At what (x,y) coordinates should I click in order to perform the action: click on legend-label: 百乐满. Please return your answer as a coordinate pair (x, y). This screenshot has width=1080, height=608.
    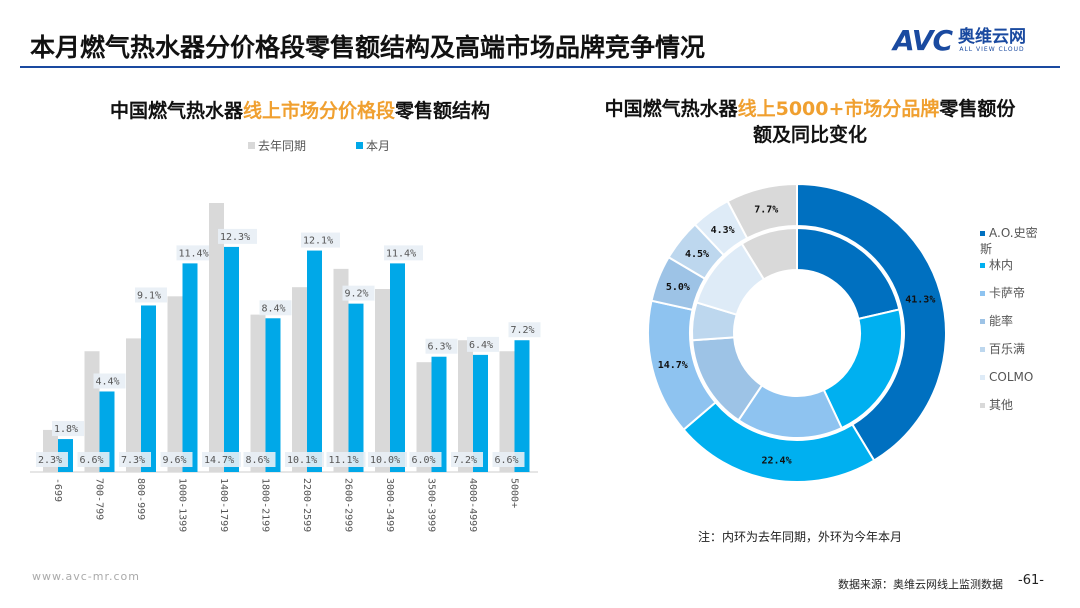
    Looking at the image, I should click on (1007, 349).